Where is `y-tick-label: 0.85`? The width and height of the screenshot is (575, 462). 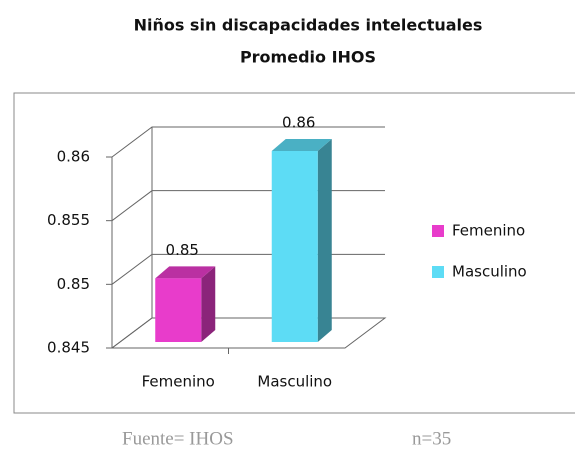
y-tick-label: 0.85 is located at coordinates (73, 284).